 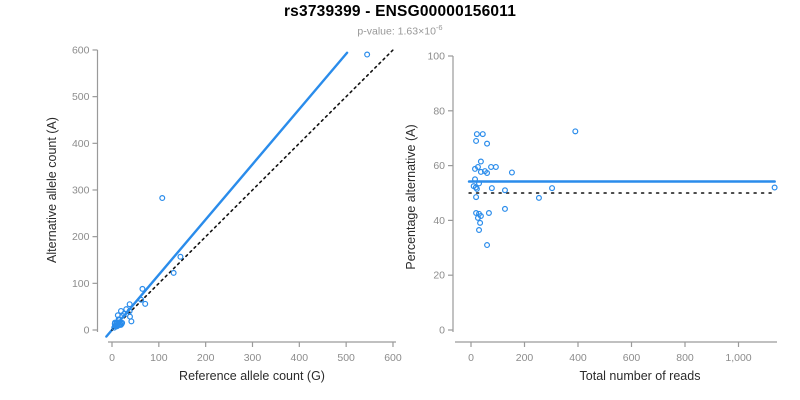 What do you see at coordinates (471, 358) in the screenshot?
I see `right-x-tick-label: 0` at bounding box center [471, 358].